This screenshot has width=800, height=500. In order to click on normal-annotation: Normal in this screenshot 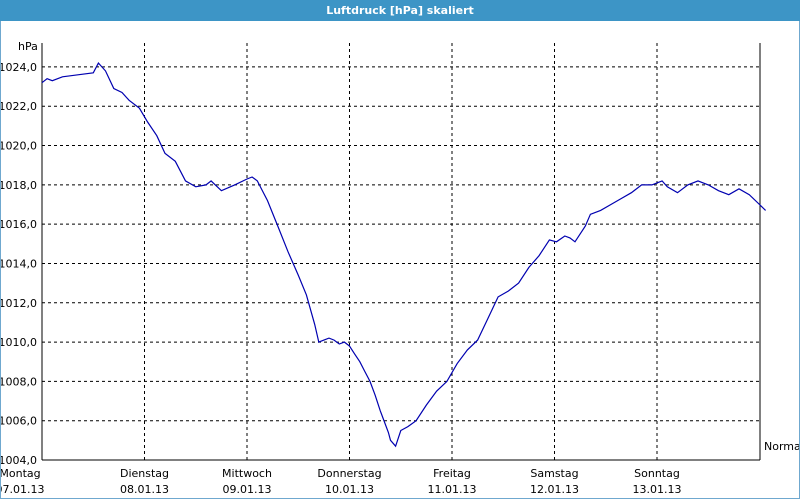, I will do `click(782, 446)`.